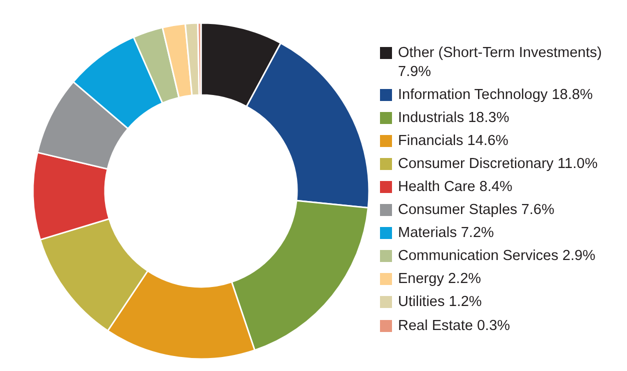 This screenshot has height=371, width=627. What do you see at coordinates (437, 186) in the screenshot?
I see `legend-label: Health Care` at bounding box center [437, 186].